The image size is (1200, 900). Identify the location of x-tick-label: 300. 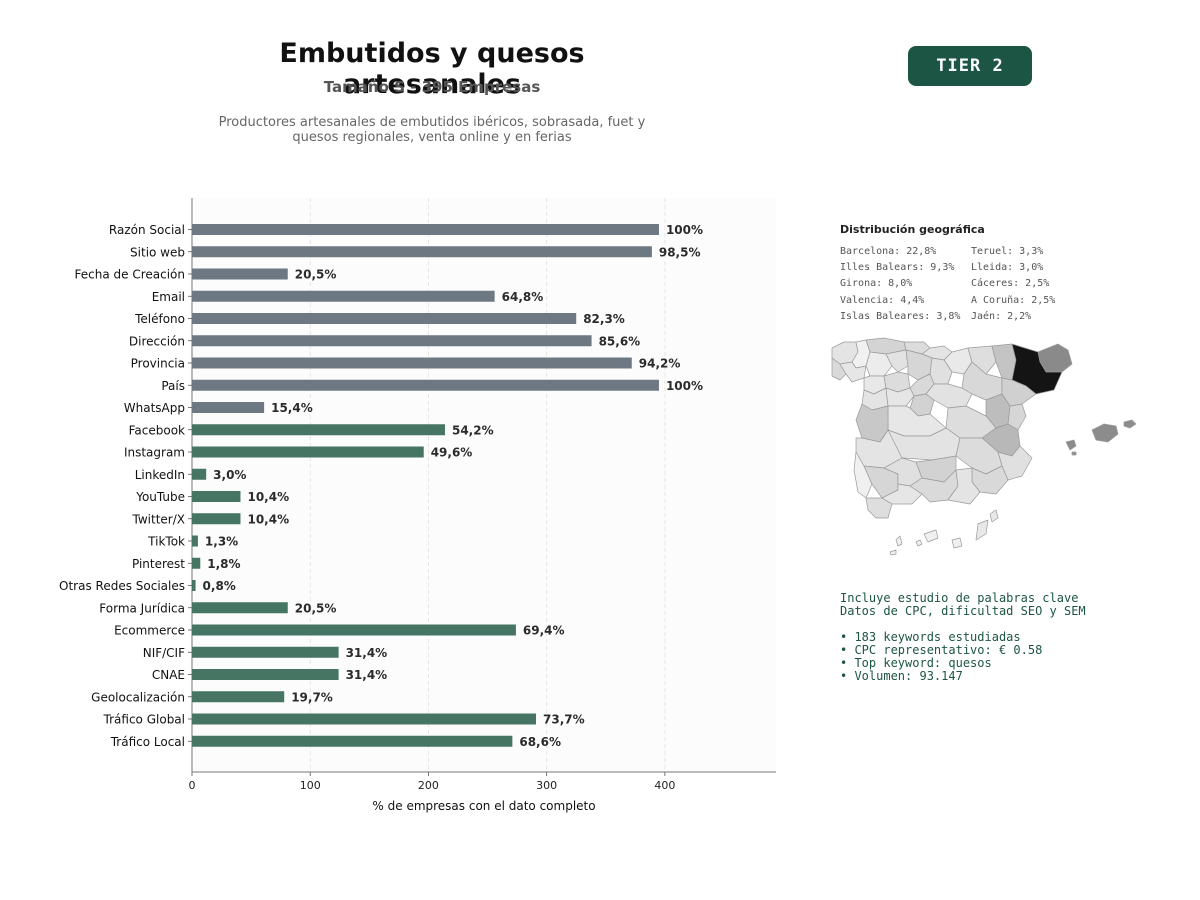
(546, 785).